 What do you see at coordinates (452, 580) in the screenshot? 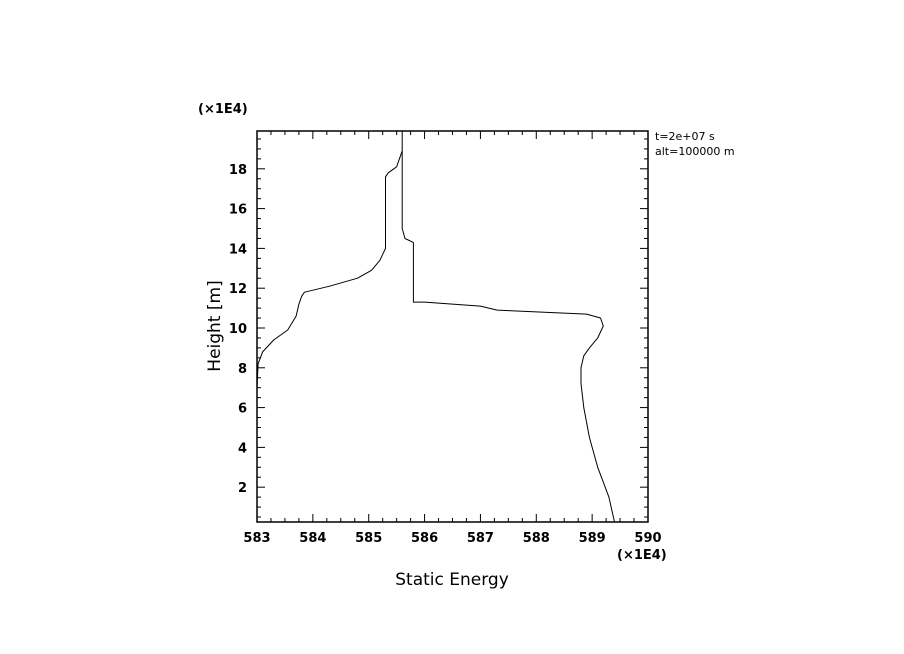
I see `x-axis-title: Static Energy` at bounding box center [452, 580].